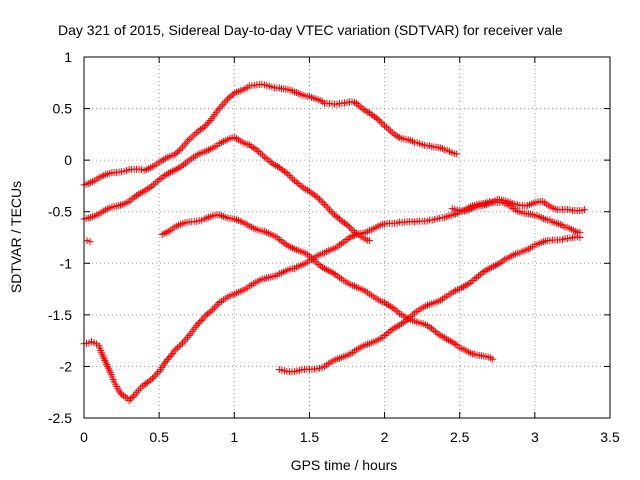 The width and height of the screenshot is (640, 480). What do you see at coordinates (68, 57) in the screenshot?
I see `y-tick-label: 1` at bounding box center [68, 57].